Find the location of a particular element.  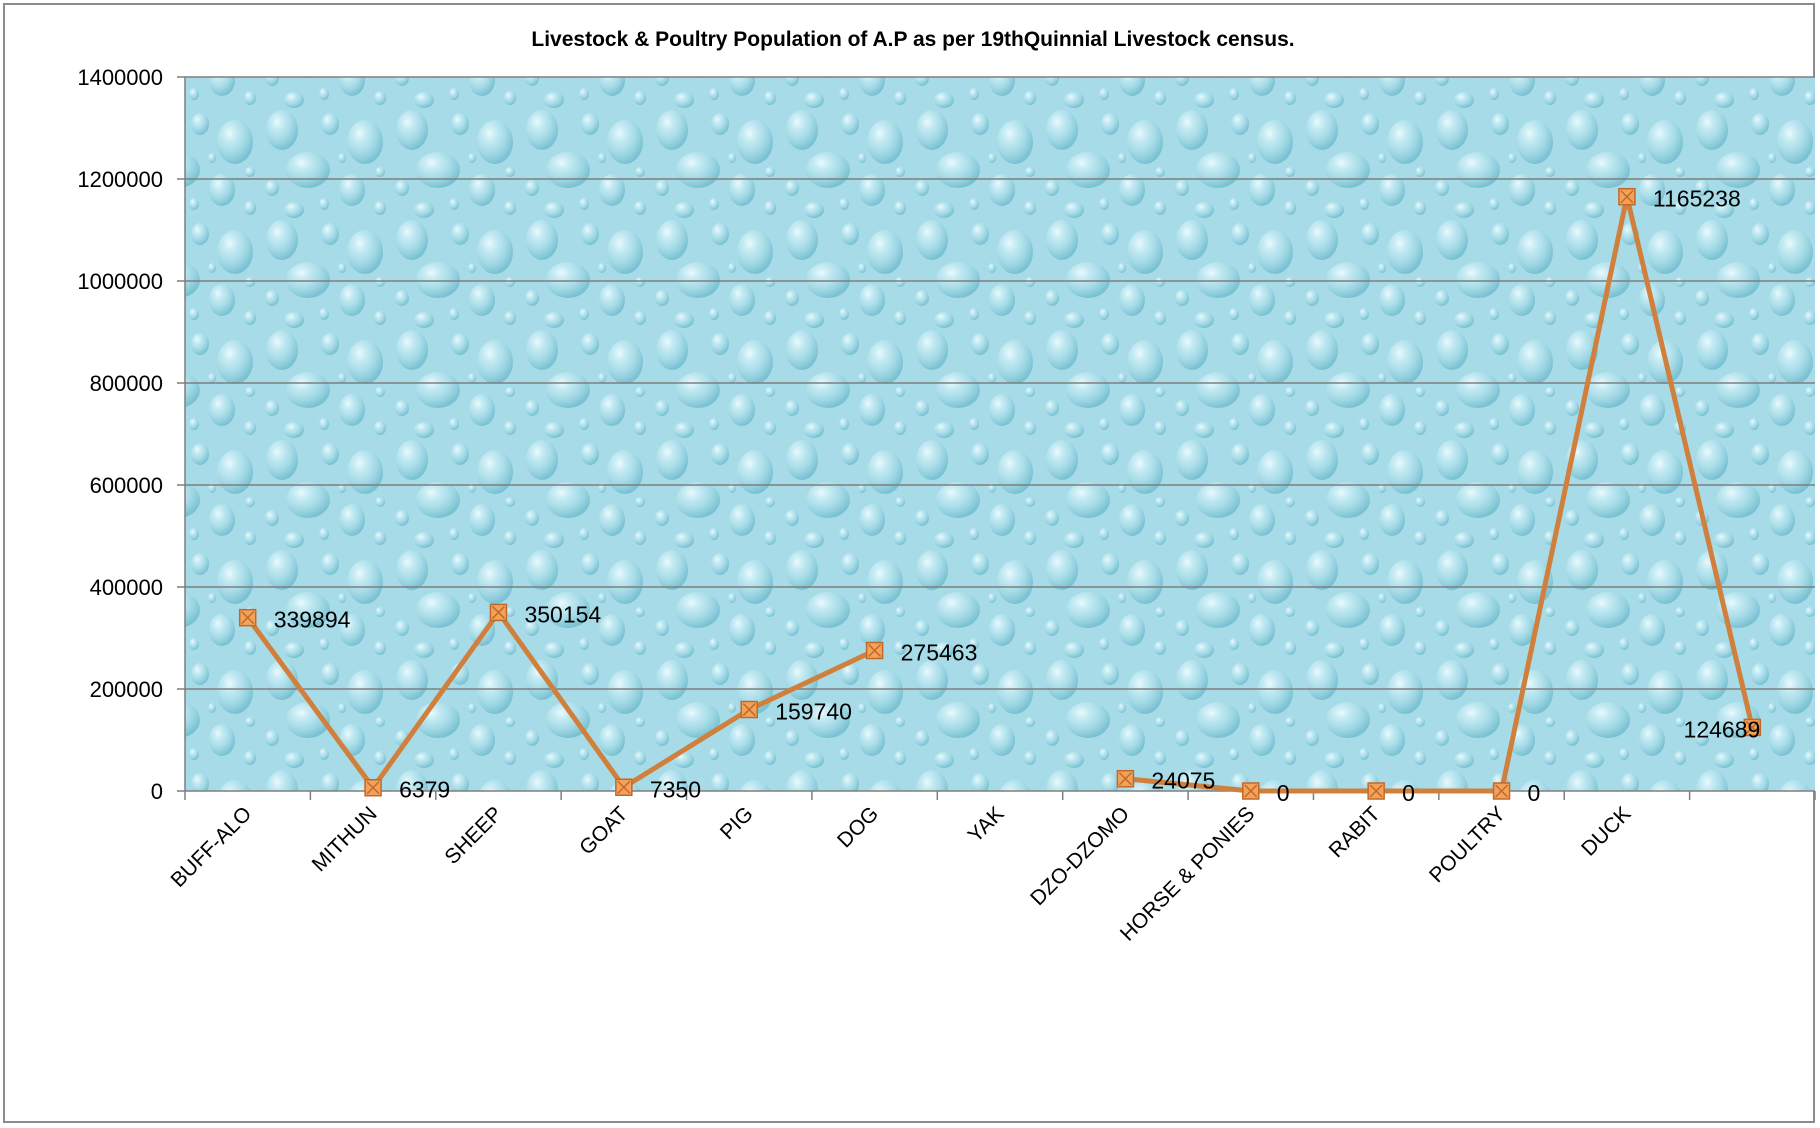

x-tick-label: POULTRY is located at coordinates (1467, 844).